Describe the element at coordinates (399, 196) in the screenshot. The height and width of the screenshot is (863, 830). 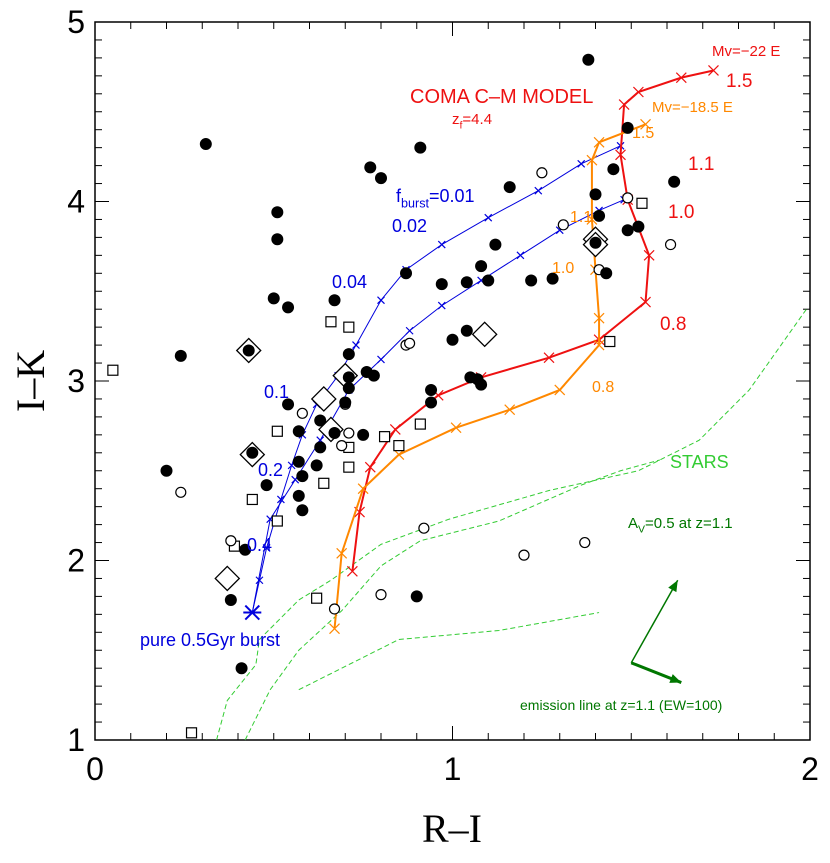
I see `annotation-part: f` at that location.